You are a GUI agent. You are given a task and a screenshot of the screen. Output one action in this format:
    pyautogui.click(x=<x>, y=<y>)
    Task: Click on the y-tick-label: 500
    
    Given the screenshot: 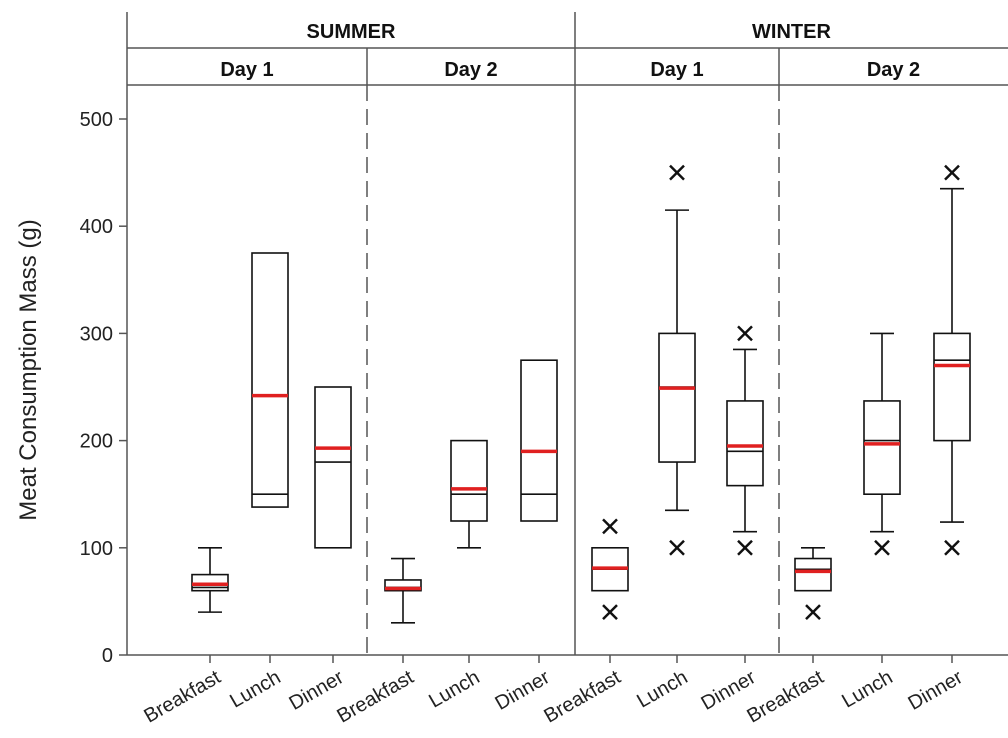 What is the action you would take?
    pyautogui.click(x=96, y=120)
    